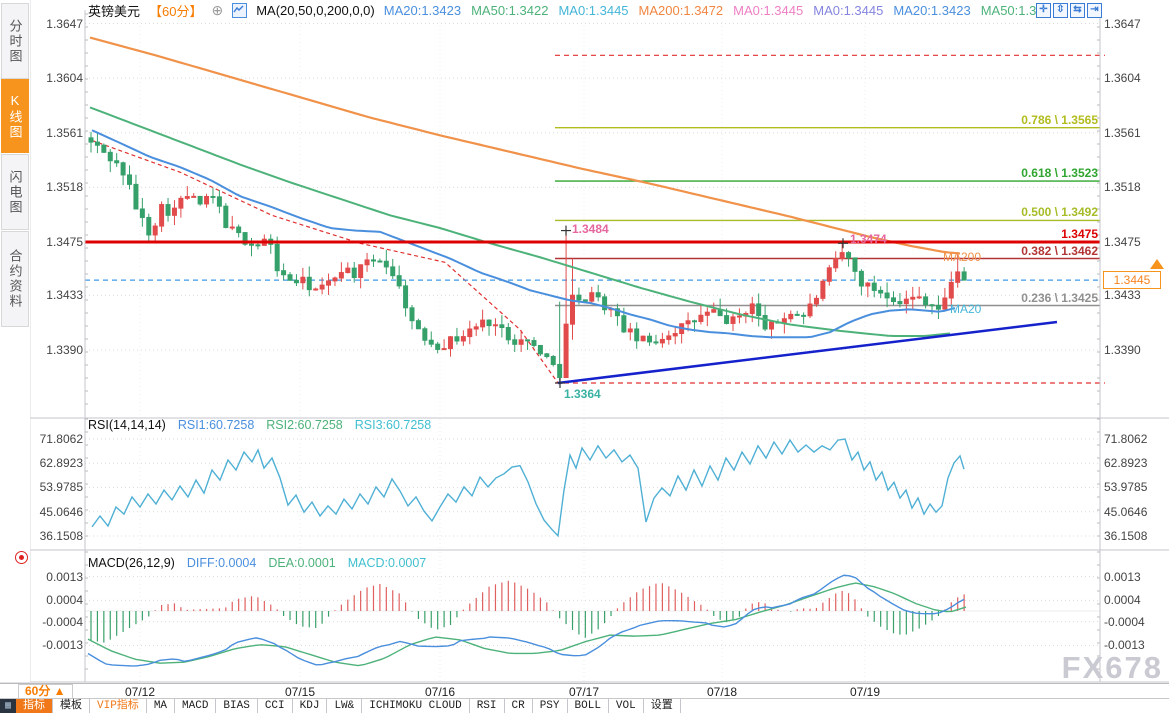 Image resolution: width=1169 pixels, height=713 pixels. Describe the element at coordinates (61, 439) in the screenshot. I see `left-axis-tick: 71.8062` at that location.